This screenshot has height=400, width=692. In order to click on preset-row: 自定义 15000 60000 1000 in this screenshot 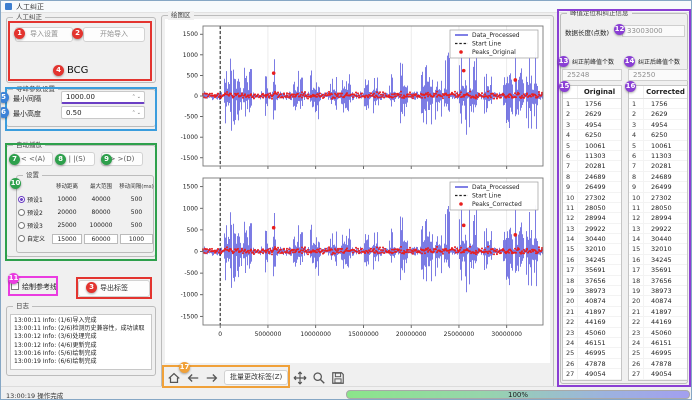, I will do `click(85, 238)`.